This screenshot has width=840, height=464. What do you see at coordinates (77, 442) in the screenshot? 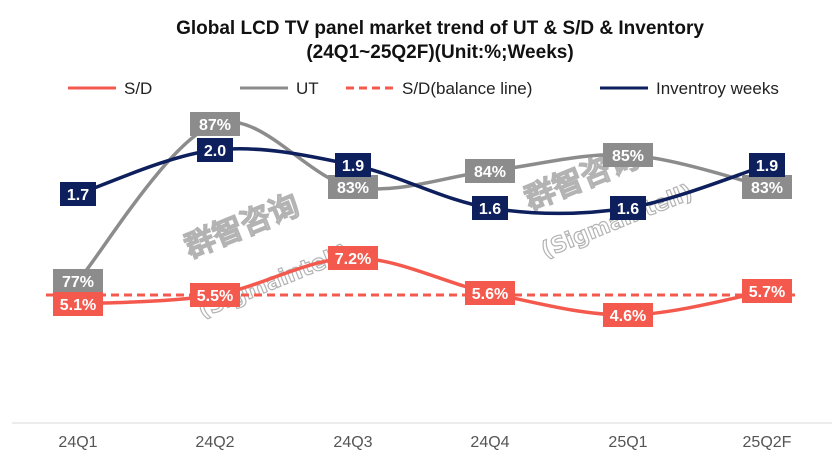
I see `x-tick-label: 24Q1` at bounding box center [77, 442].